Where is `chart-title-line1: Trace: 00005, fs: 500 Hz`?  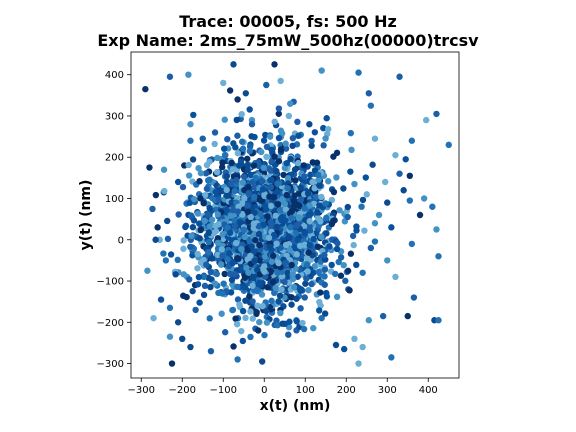
chart-title-line1: Trace: 00005, fs: 500 Hz is located at coordinates (288, 21).